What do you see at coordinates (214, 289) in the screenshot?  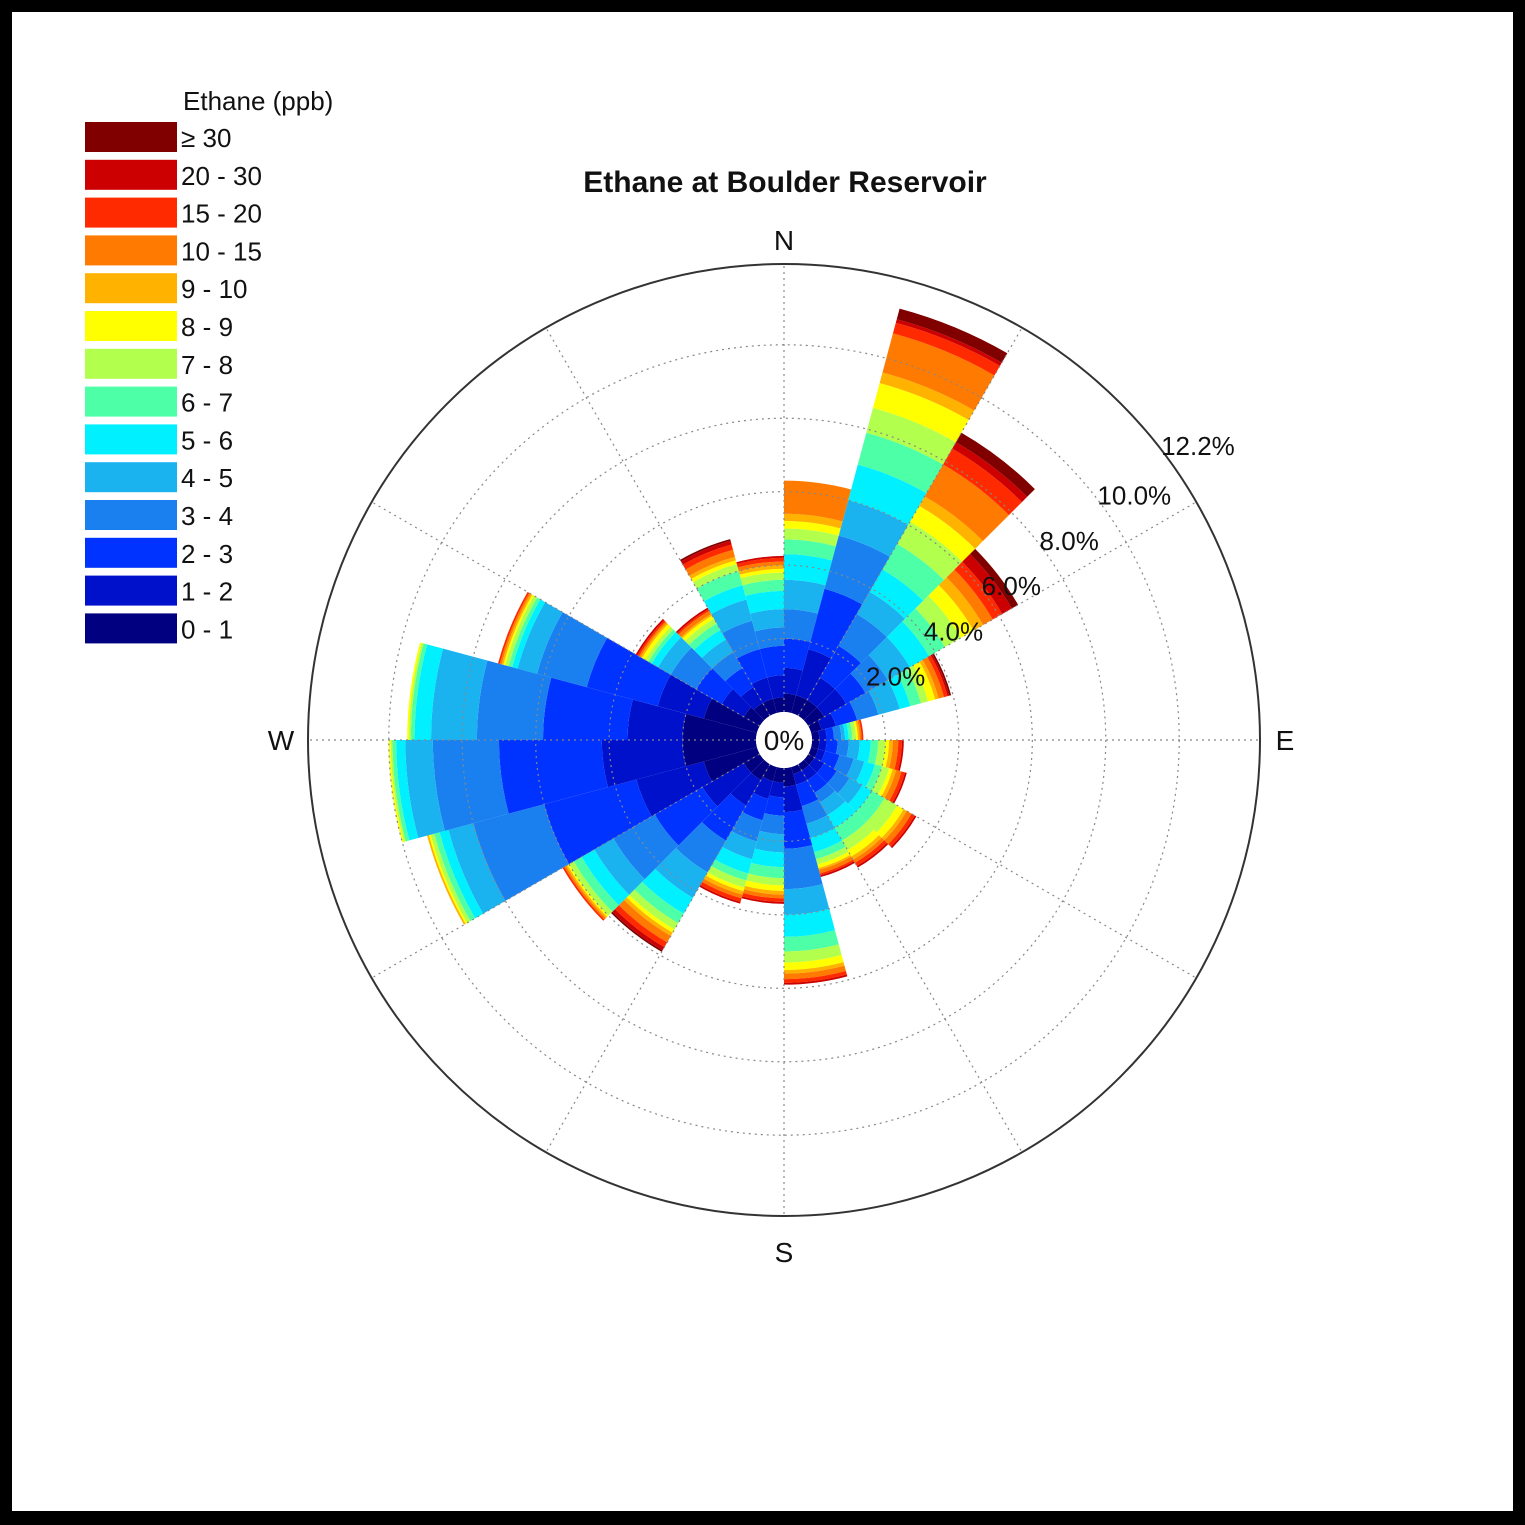 I see `legend-label: 9 - 10` at bounding box center [214, 289].